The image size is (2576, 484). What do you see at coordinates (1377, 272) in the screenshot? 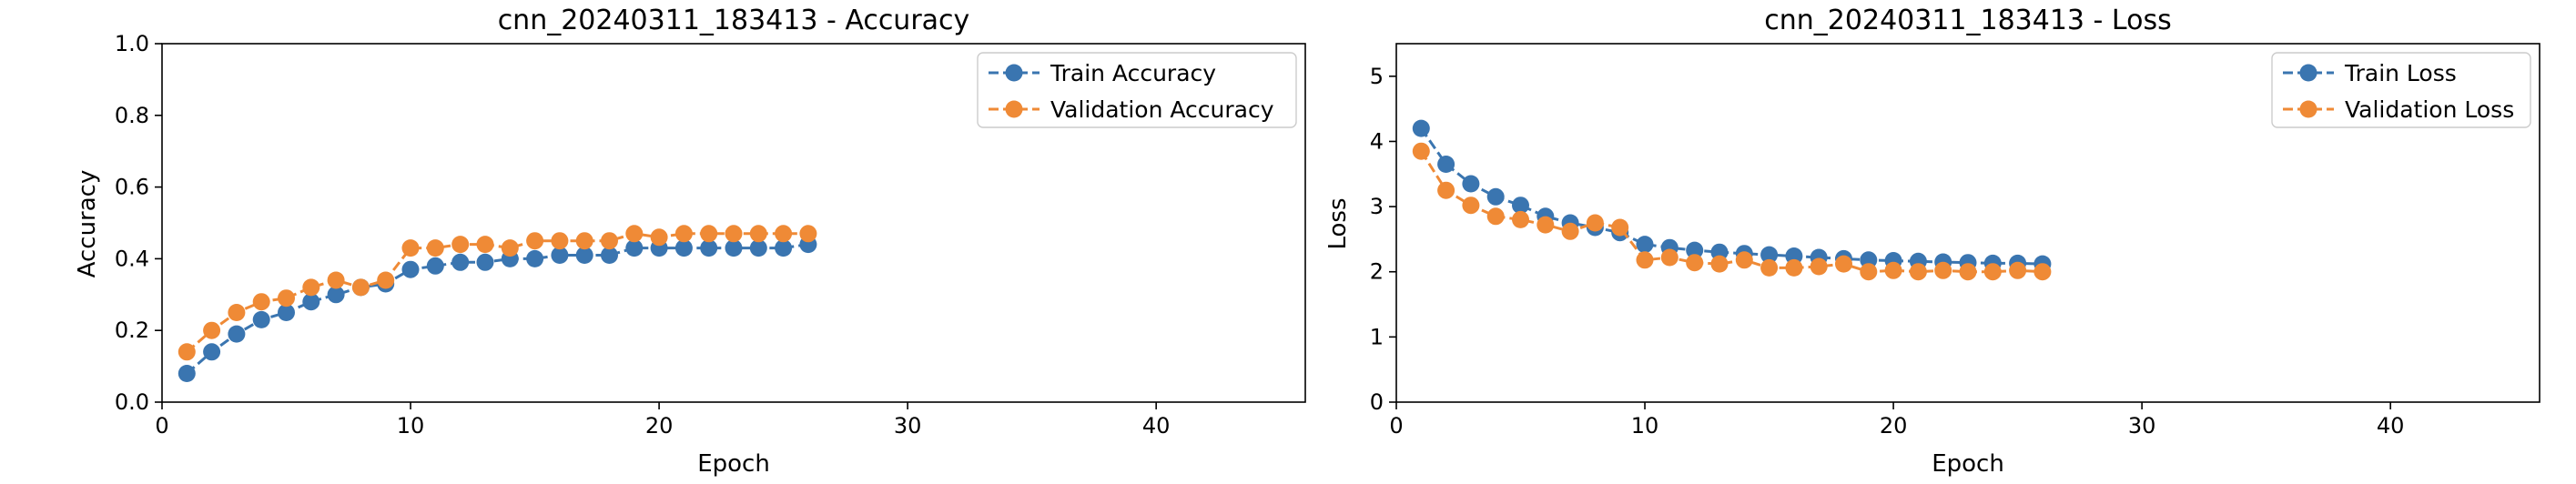
I see `loss-y-tick-label: 2` at bounding box center [1377, 272].